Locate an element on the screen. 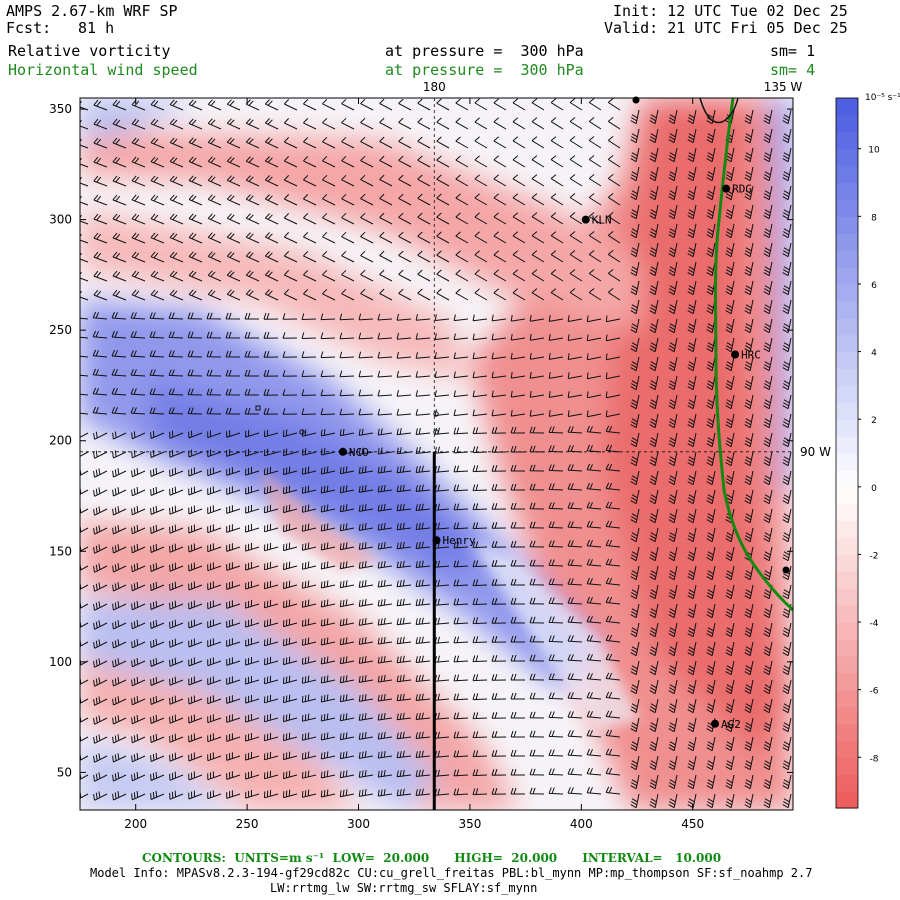 This screenshot has height=900, width=900. colorbar-label: 6 is located at coordinates (874, 286).